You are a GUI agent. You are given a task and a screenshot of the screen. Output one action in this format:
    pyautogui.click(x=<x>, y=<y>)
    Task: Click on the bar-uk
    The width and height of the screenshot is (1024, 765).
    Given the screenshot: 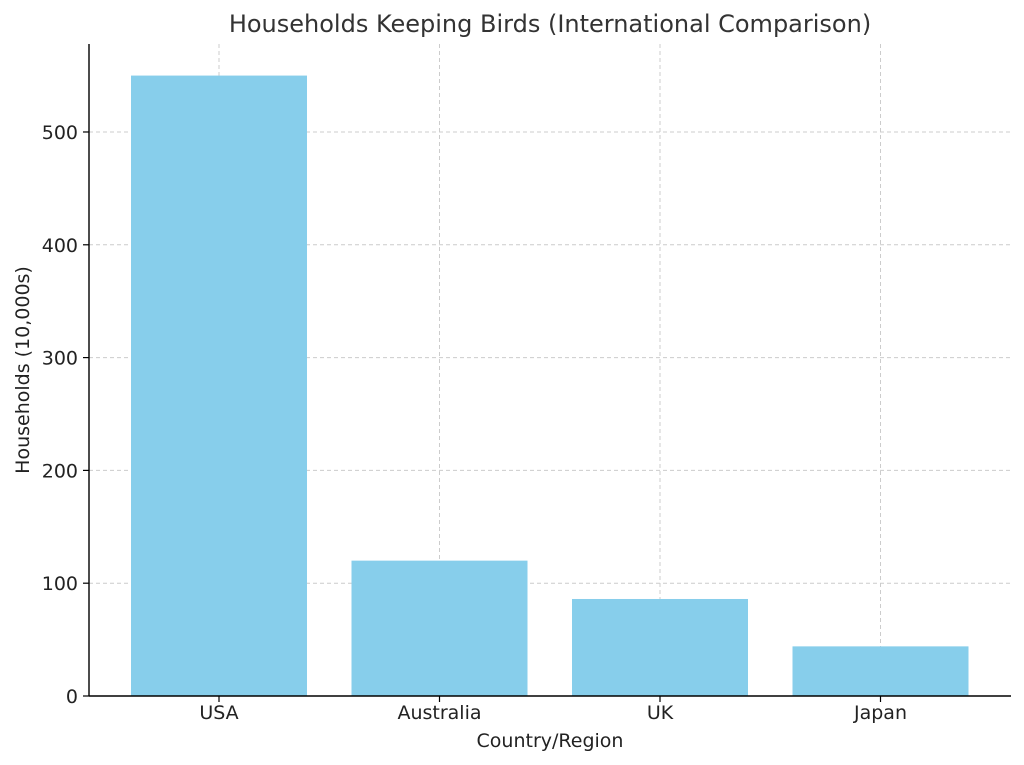 What is the action you would take?
    pyautogui.click(x=660, y=647)
    